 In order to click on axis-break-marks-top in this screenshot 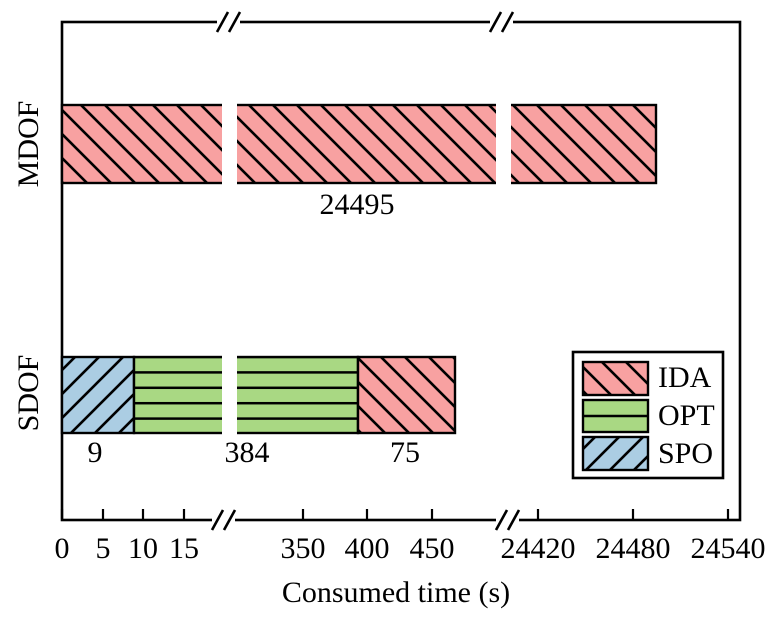, I will do `click(365, 22)`.